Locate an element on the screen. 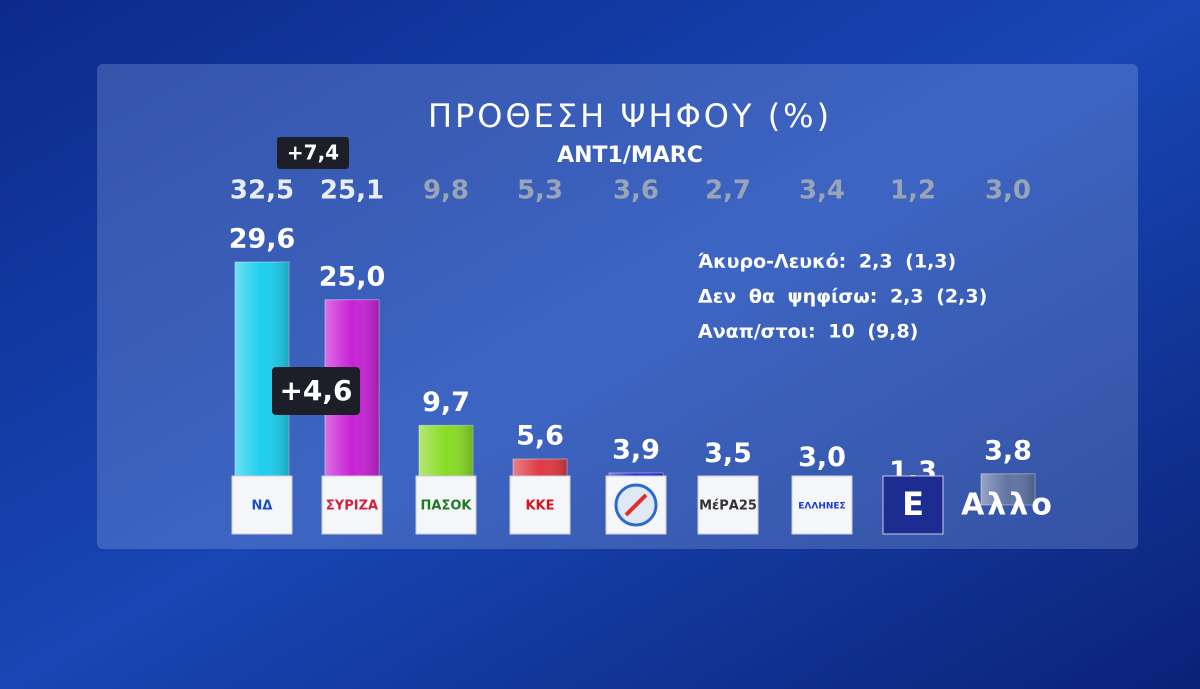  previous-value: 2,7 is located at coordinates (728, 191).